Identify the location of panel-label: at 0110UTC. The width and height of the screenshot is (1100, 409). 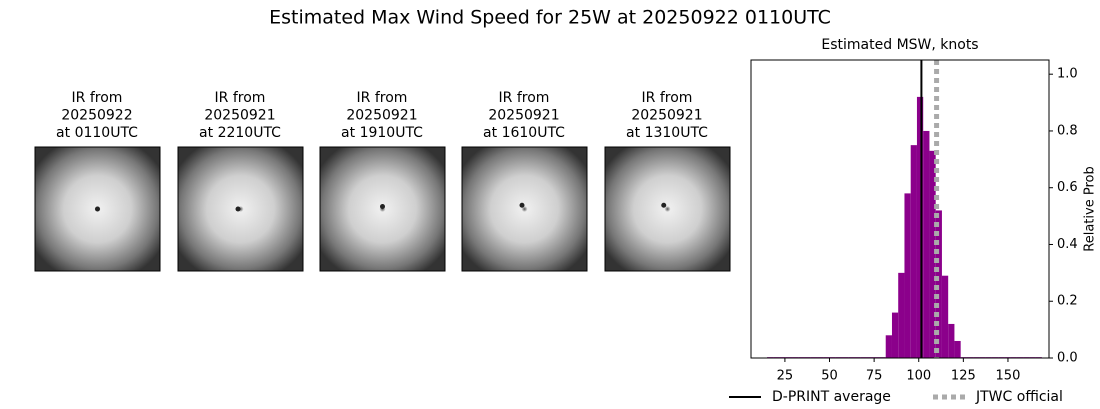
(97, 133).